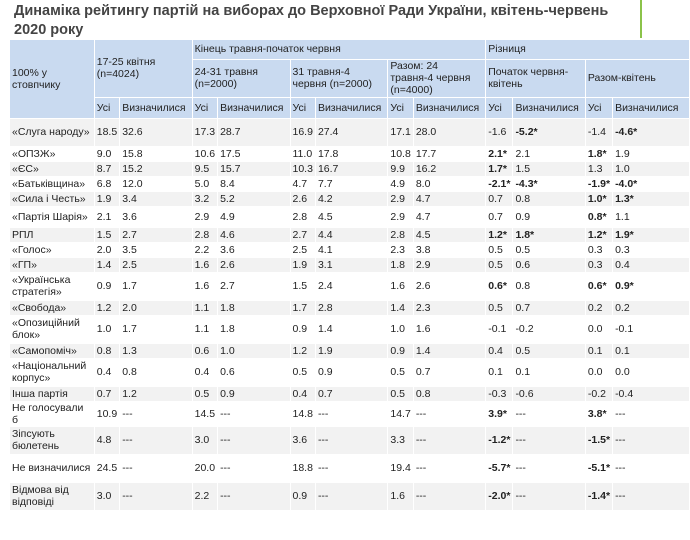  I want to click on table-cell: 3.6, so click(156, 217).